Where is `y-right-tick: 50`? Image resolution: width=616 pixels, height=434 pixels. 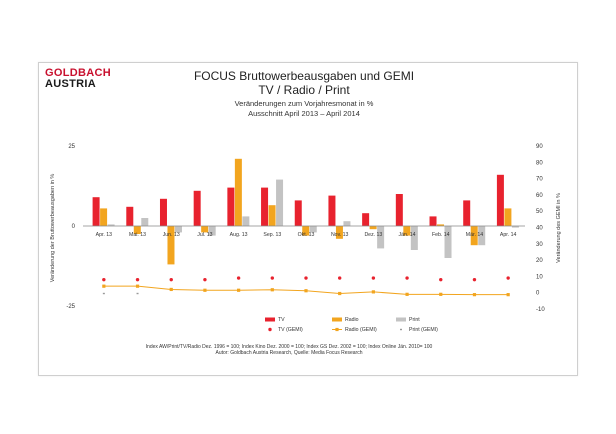 y-right-tick: 50 is located at coordinates (539, 212).